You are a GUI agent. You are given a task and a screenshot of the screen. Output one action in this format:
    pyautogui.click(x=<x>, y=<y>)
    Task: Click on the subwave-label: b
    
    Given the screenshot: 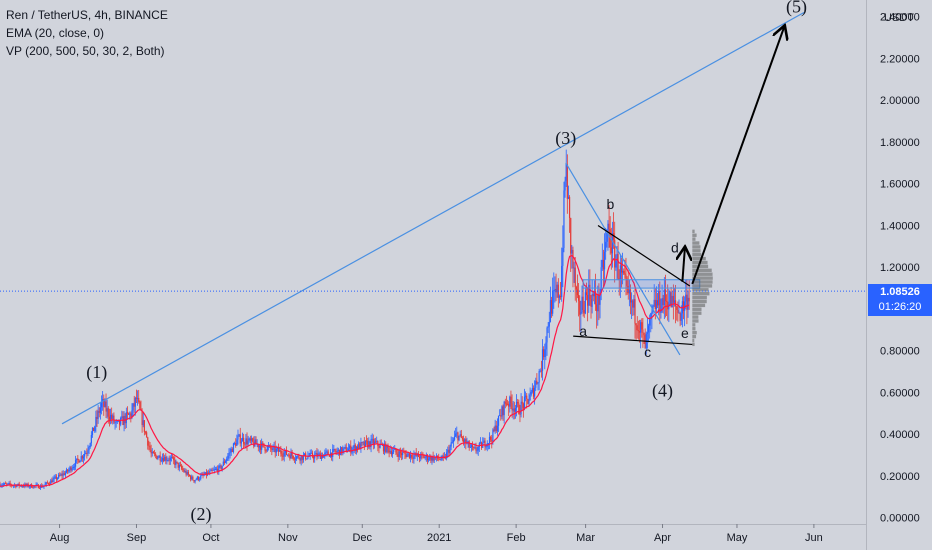 What is the action you would take?
    pyautogui.click(x=611, y=204)
    